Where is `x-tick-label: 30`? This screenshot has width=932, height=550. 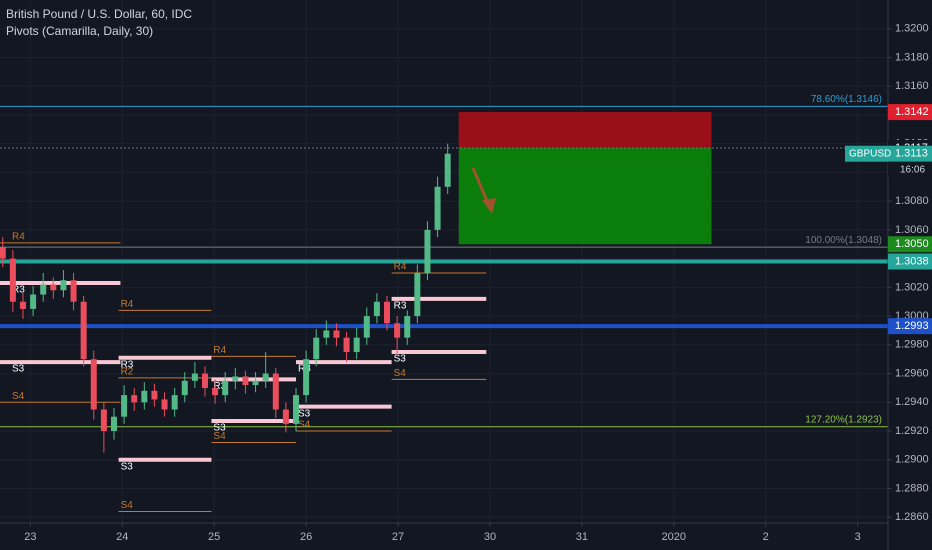 x-tick-label: 30 is located at coordinates (490, 537).